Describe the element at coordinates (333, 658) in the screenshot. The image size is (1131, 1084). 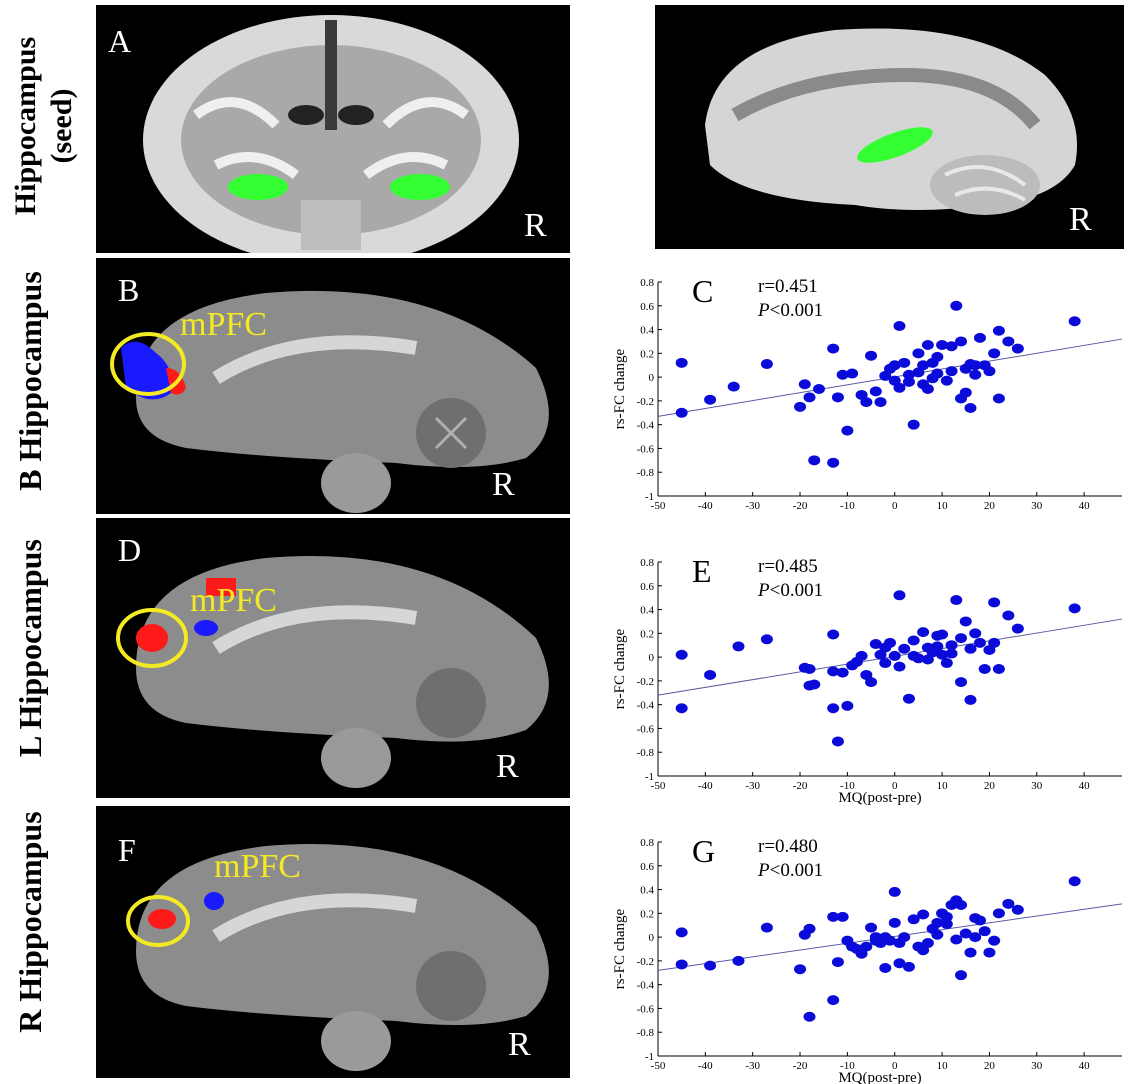
I see `panel-d-image: D mPFC R` at that location.